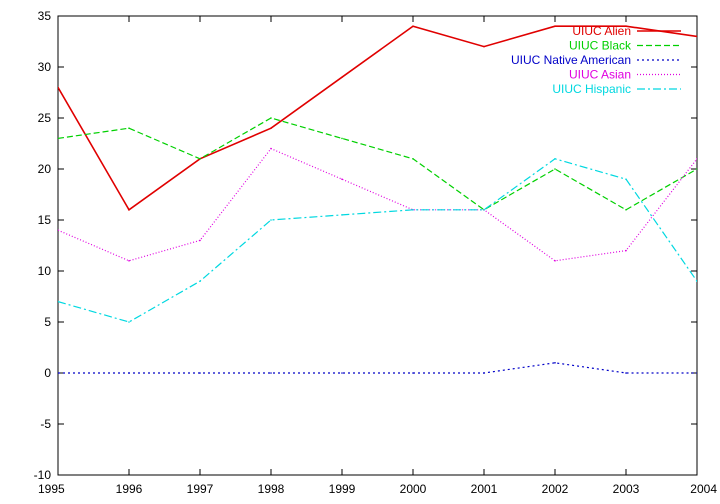 The height and width of the screenshot is (504, 720). I want to click on y-tick-label: 30, so click(45, 67).